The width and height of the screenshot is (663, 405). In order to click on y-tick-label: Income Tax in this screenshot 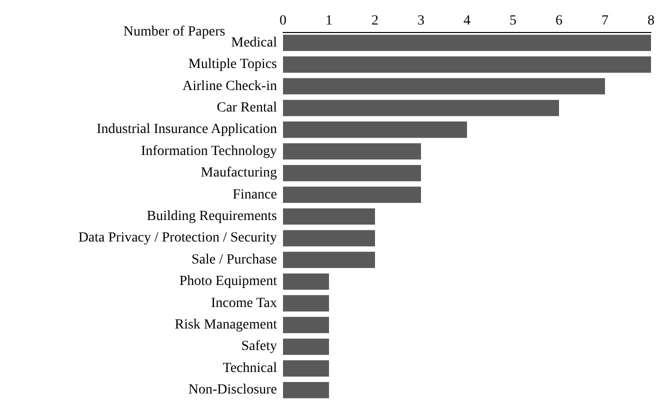, I will do `click(243, 303)`.